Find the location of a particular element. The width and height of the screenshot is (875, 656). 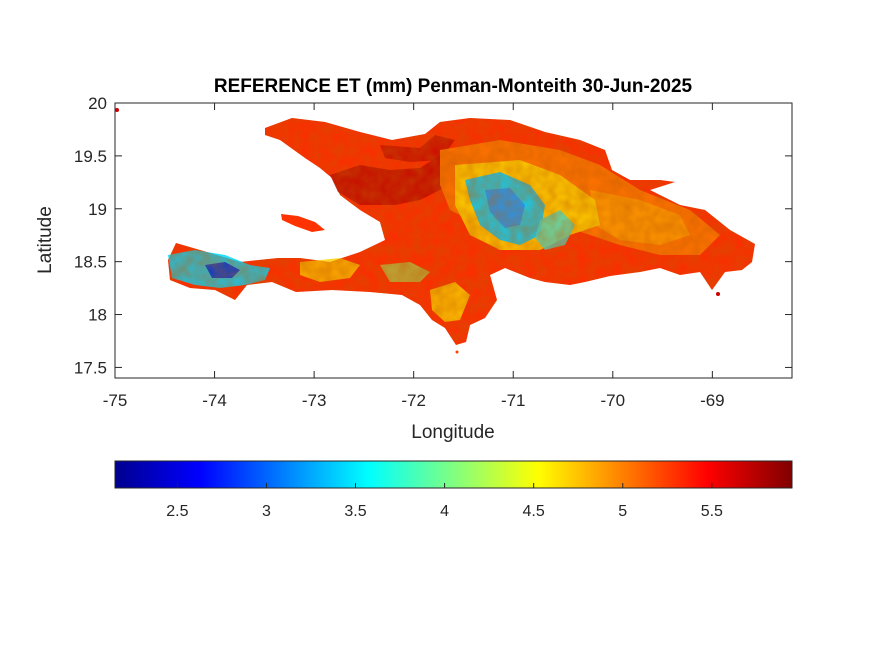

x-tick-label: -71 is located at coordinates (513, 400).